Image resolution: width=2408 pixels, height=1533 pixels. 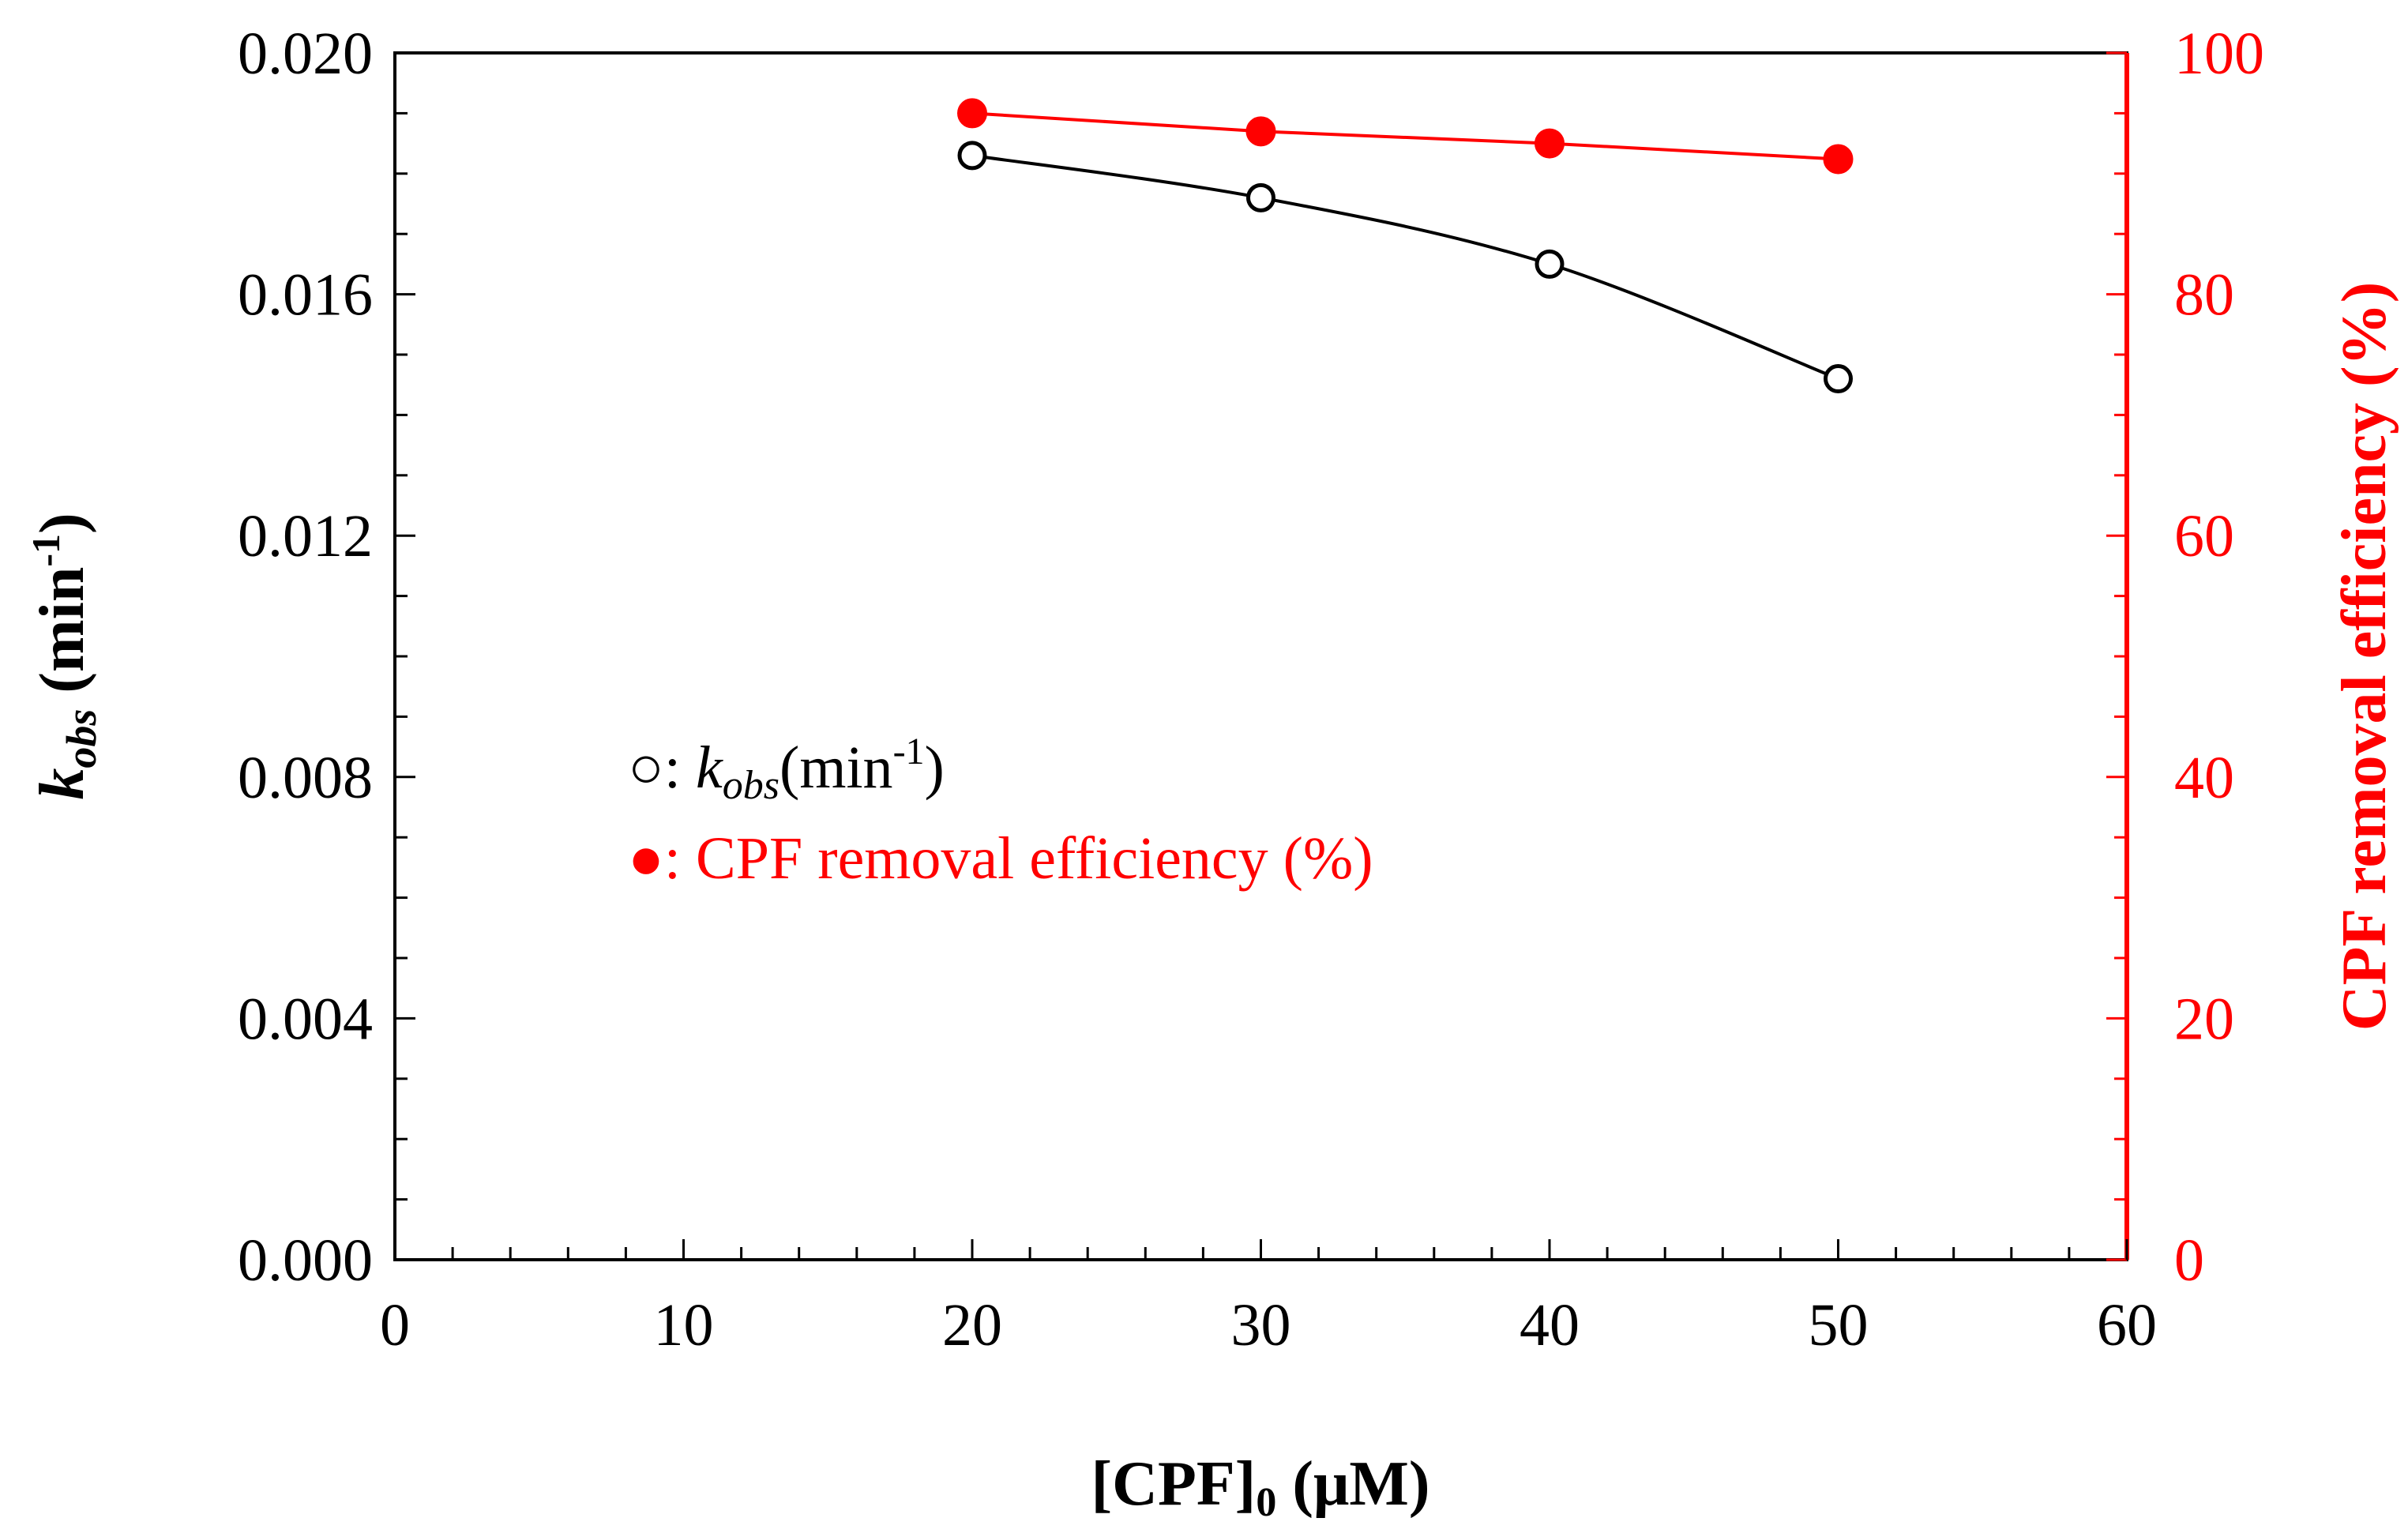 What do you see at coordinates (1405, 267) in the screenshot?
I see `series-line-kobs` at bounding box center [1405, 267].